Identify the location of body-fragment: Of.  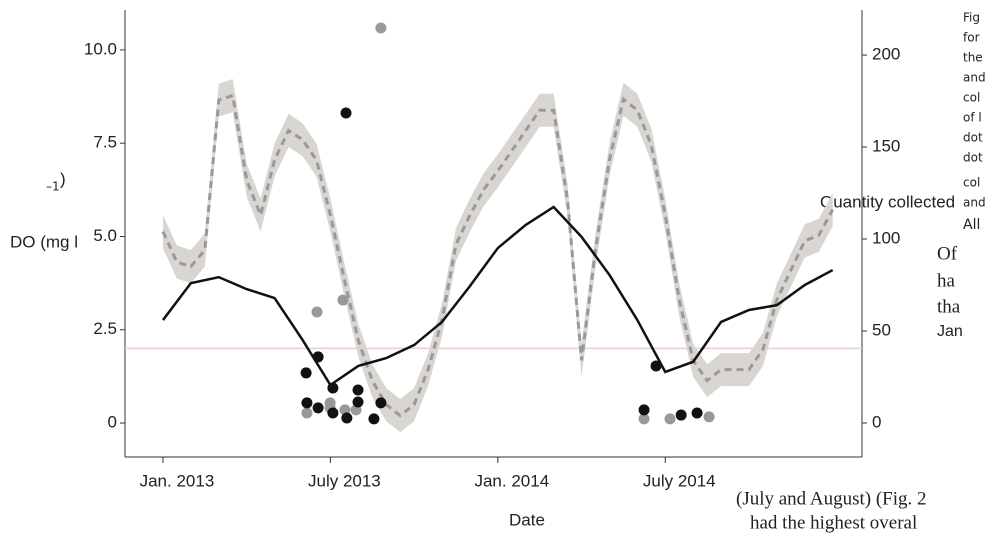
(947, 253).